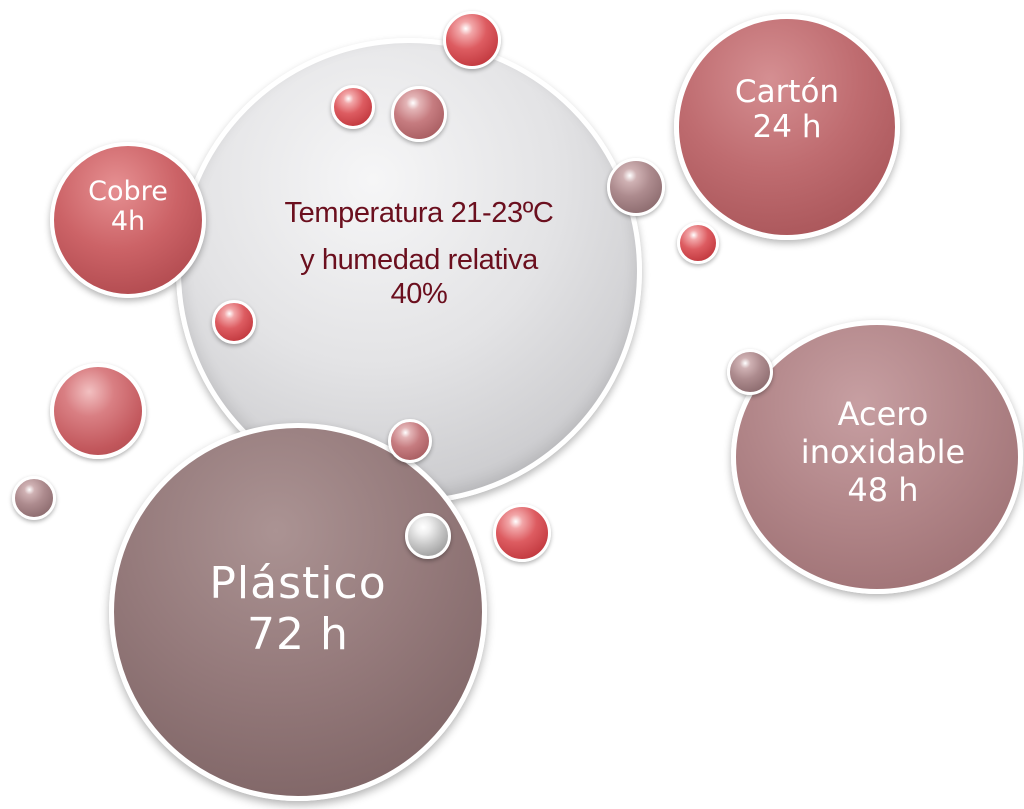 The height and width of the screenshot is (809, 1024). I want to click on material-name-line1: Acero, so click(883, 414).